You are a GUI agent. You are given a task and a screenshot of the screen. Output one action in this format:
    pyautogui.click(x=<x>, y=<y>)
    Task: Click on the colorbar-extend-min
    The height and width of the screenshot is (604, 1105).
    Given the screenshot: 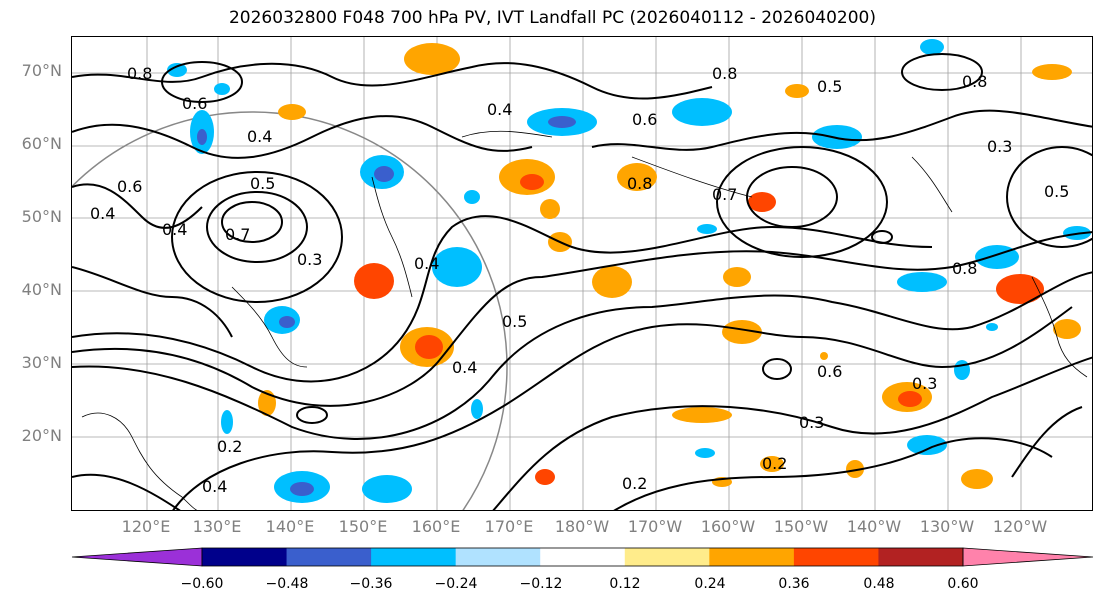 What is the action you would take?
    pyautogui.click(x=137, y=557)
    